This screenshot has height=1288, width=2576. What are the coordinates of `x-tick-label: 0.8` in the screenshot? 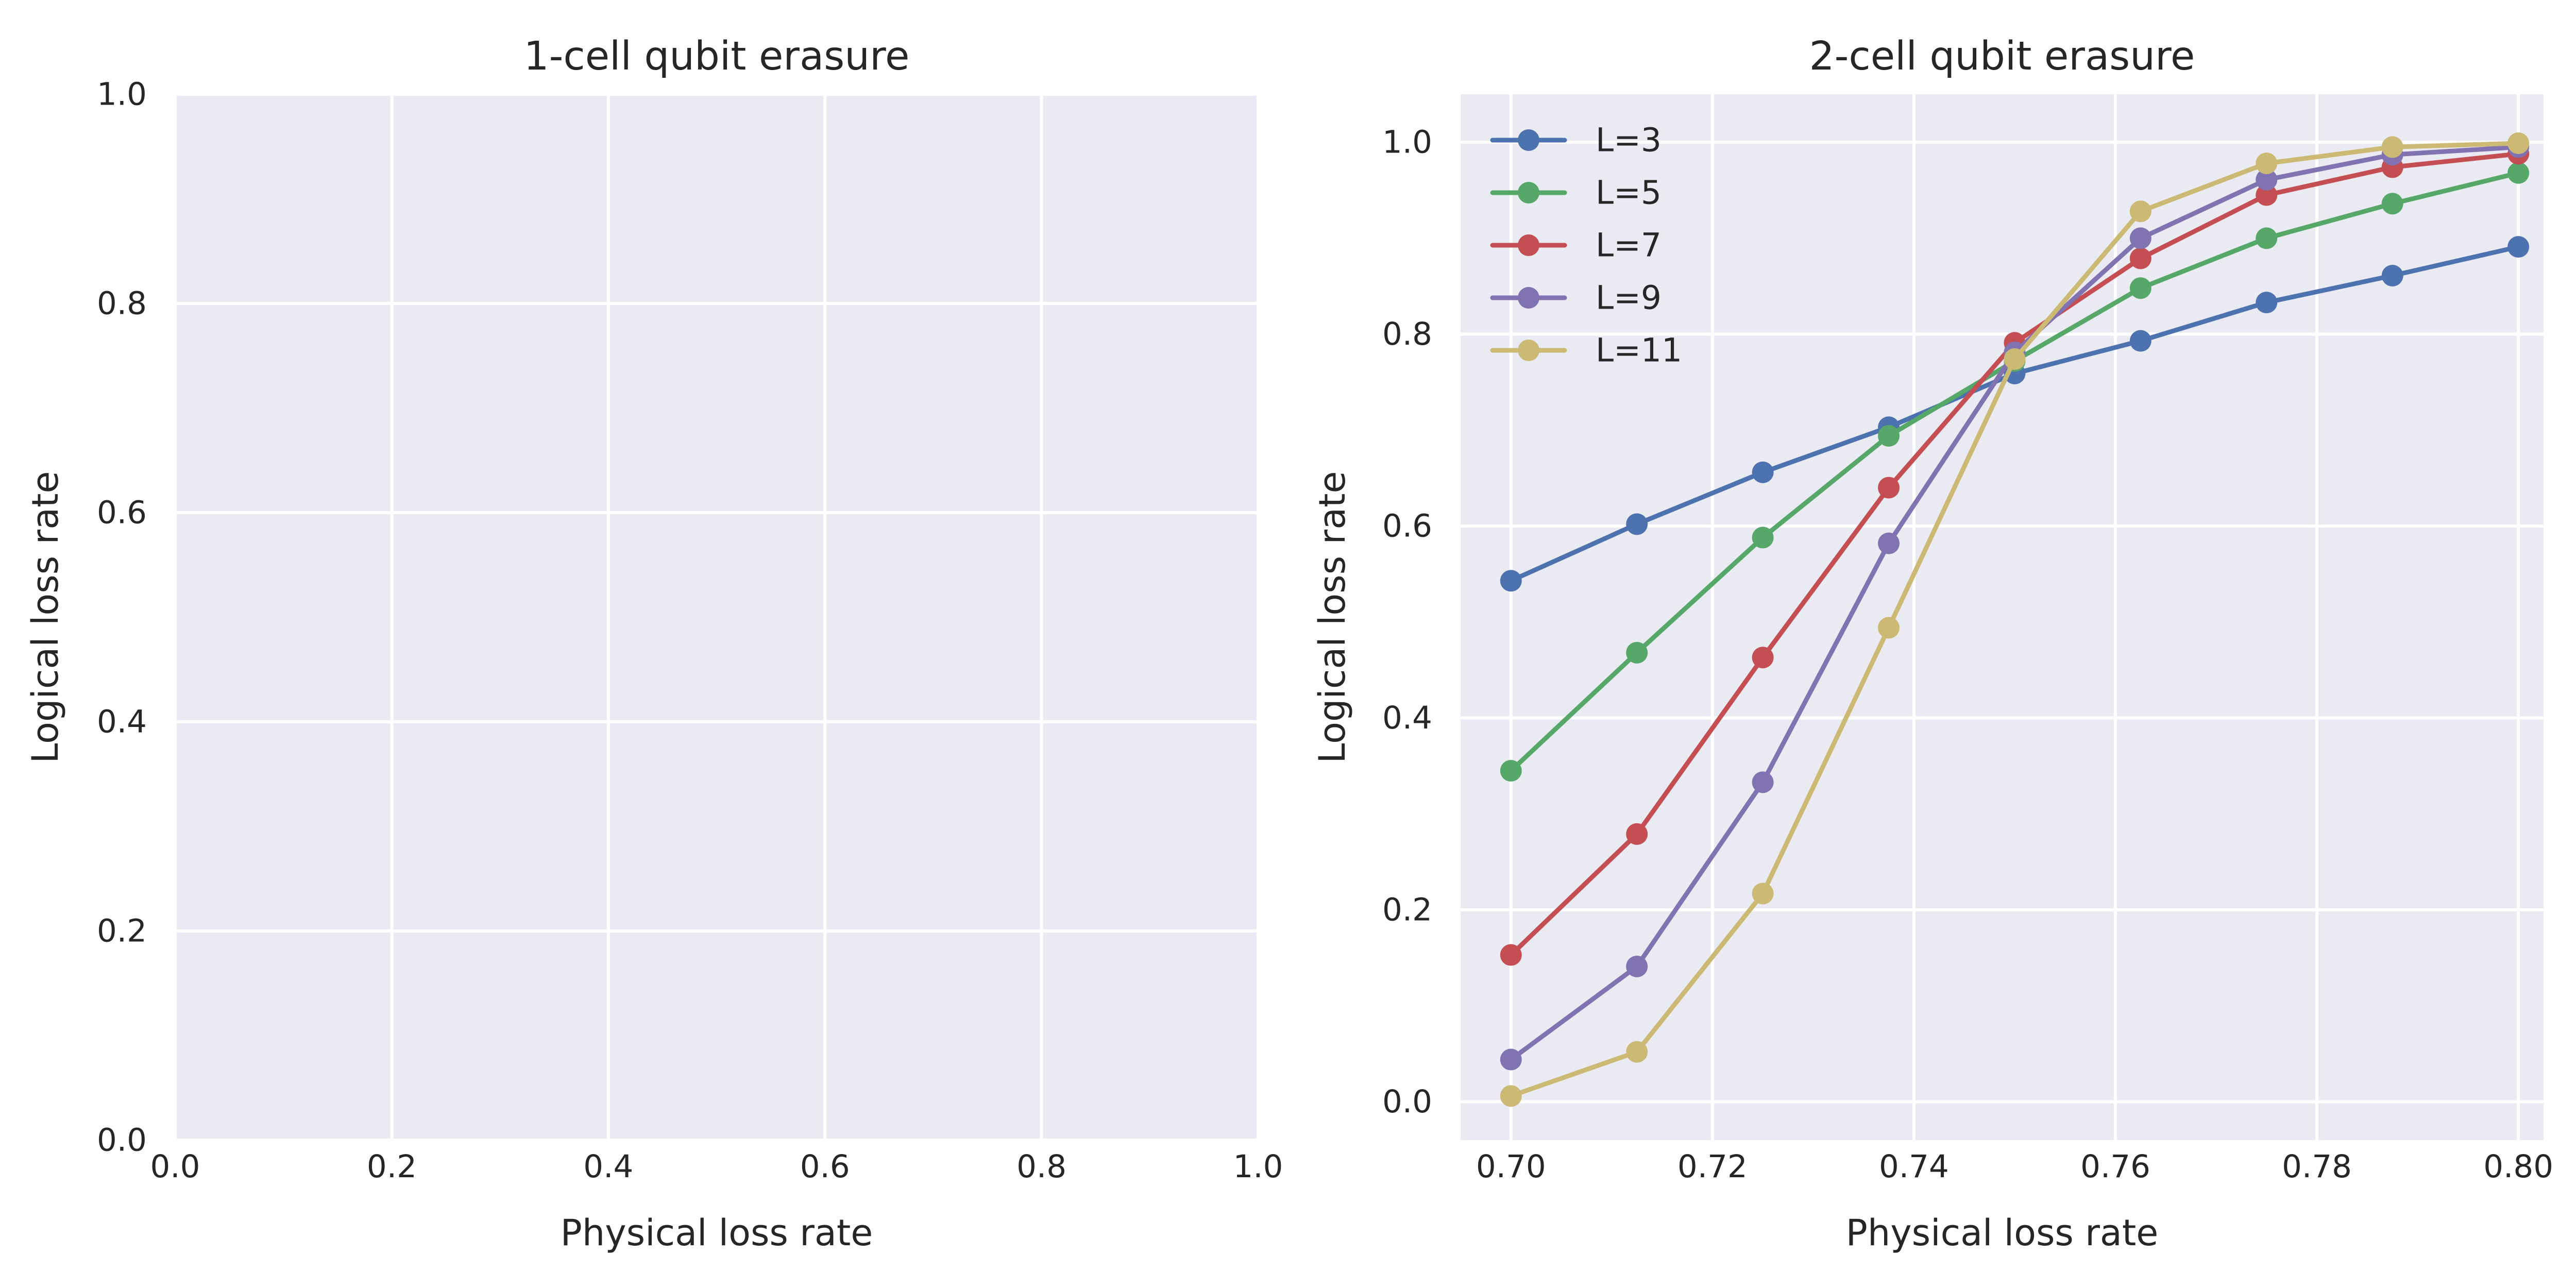 It's located at (1041, 1166).